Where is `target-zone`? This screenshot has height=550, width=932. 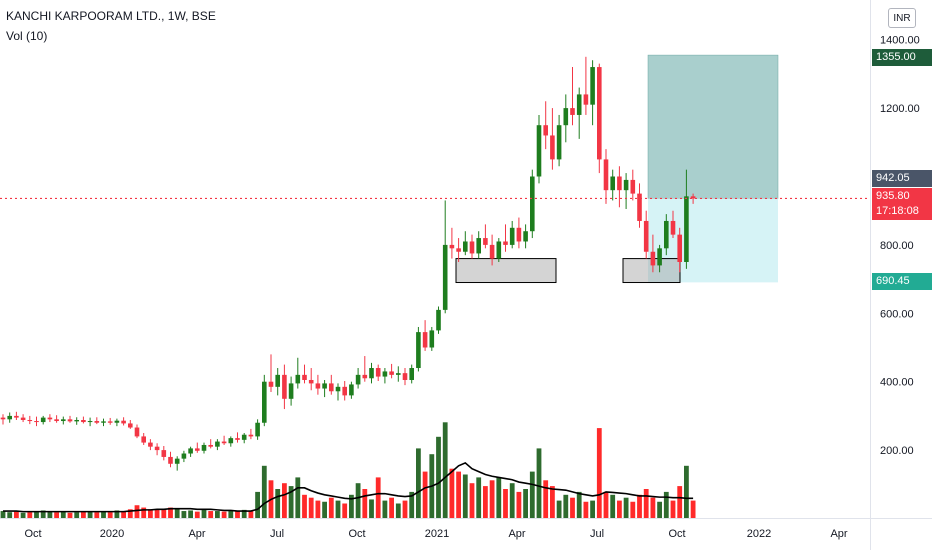 target-zone is located at coordinates (713, 126).